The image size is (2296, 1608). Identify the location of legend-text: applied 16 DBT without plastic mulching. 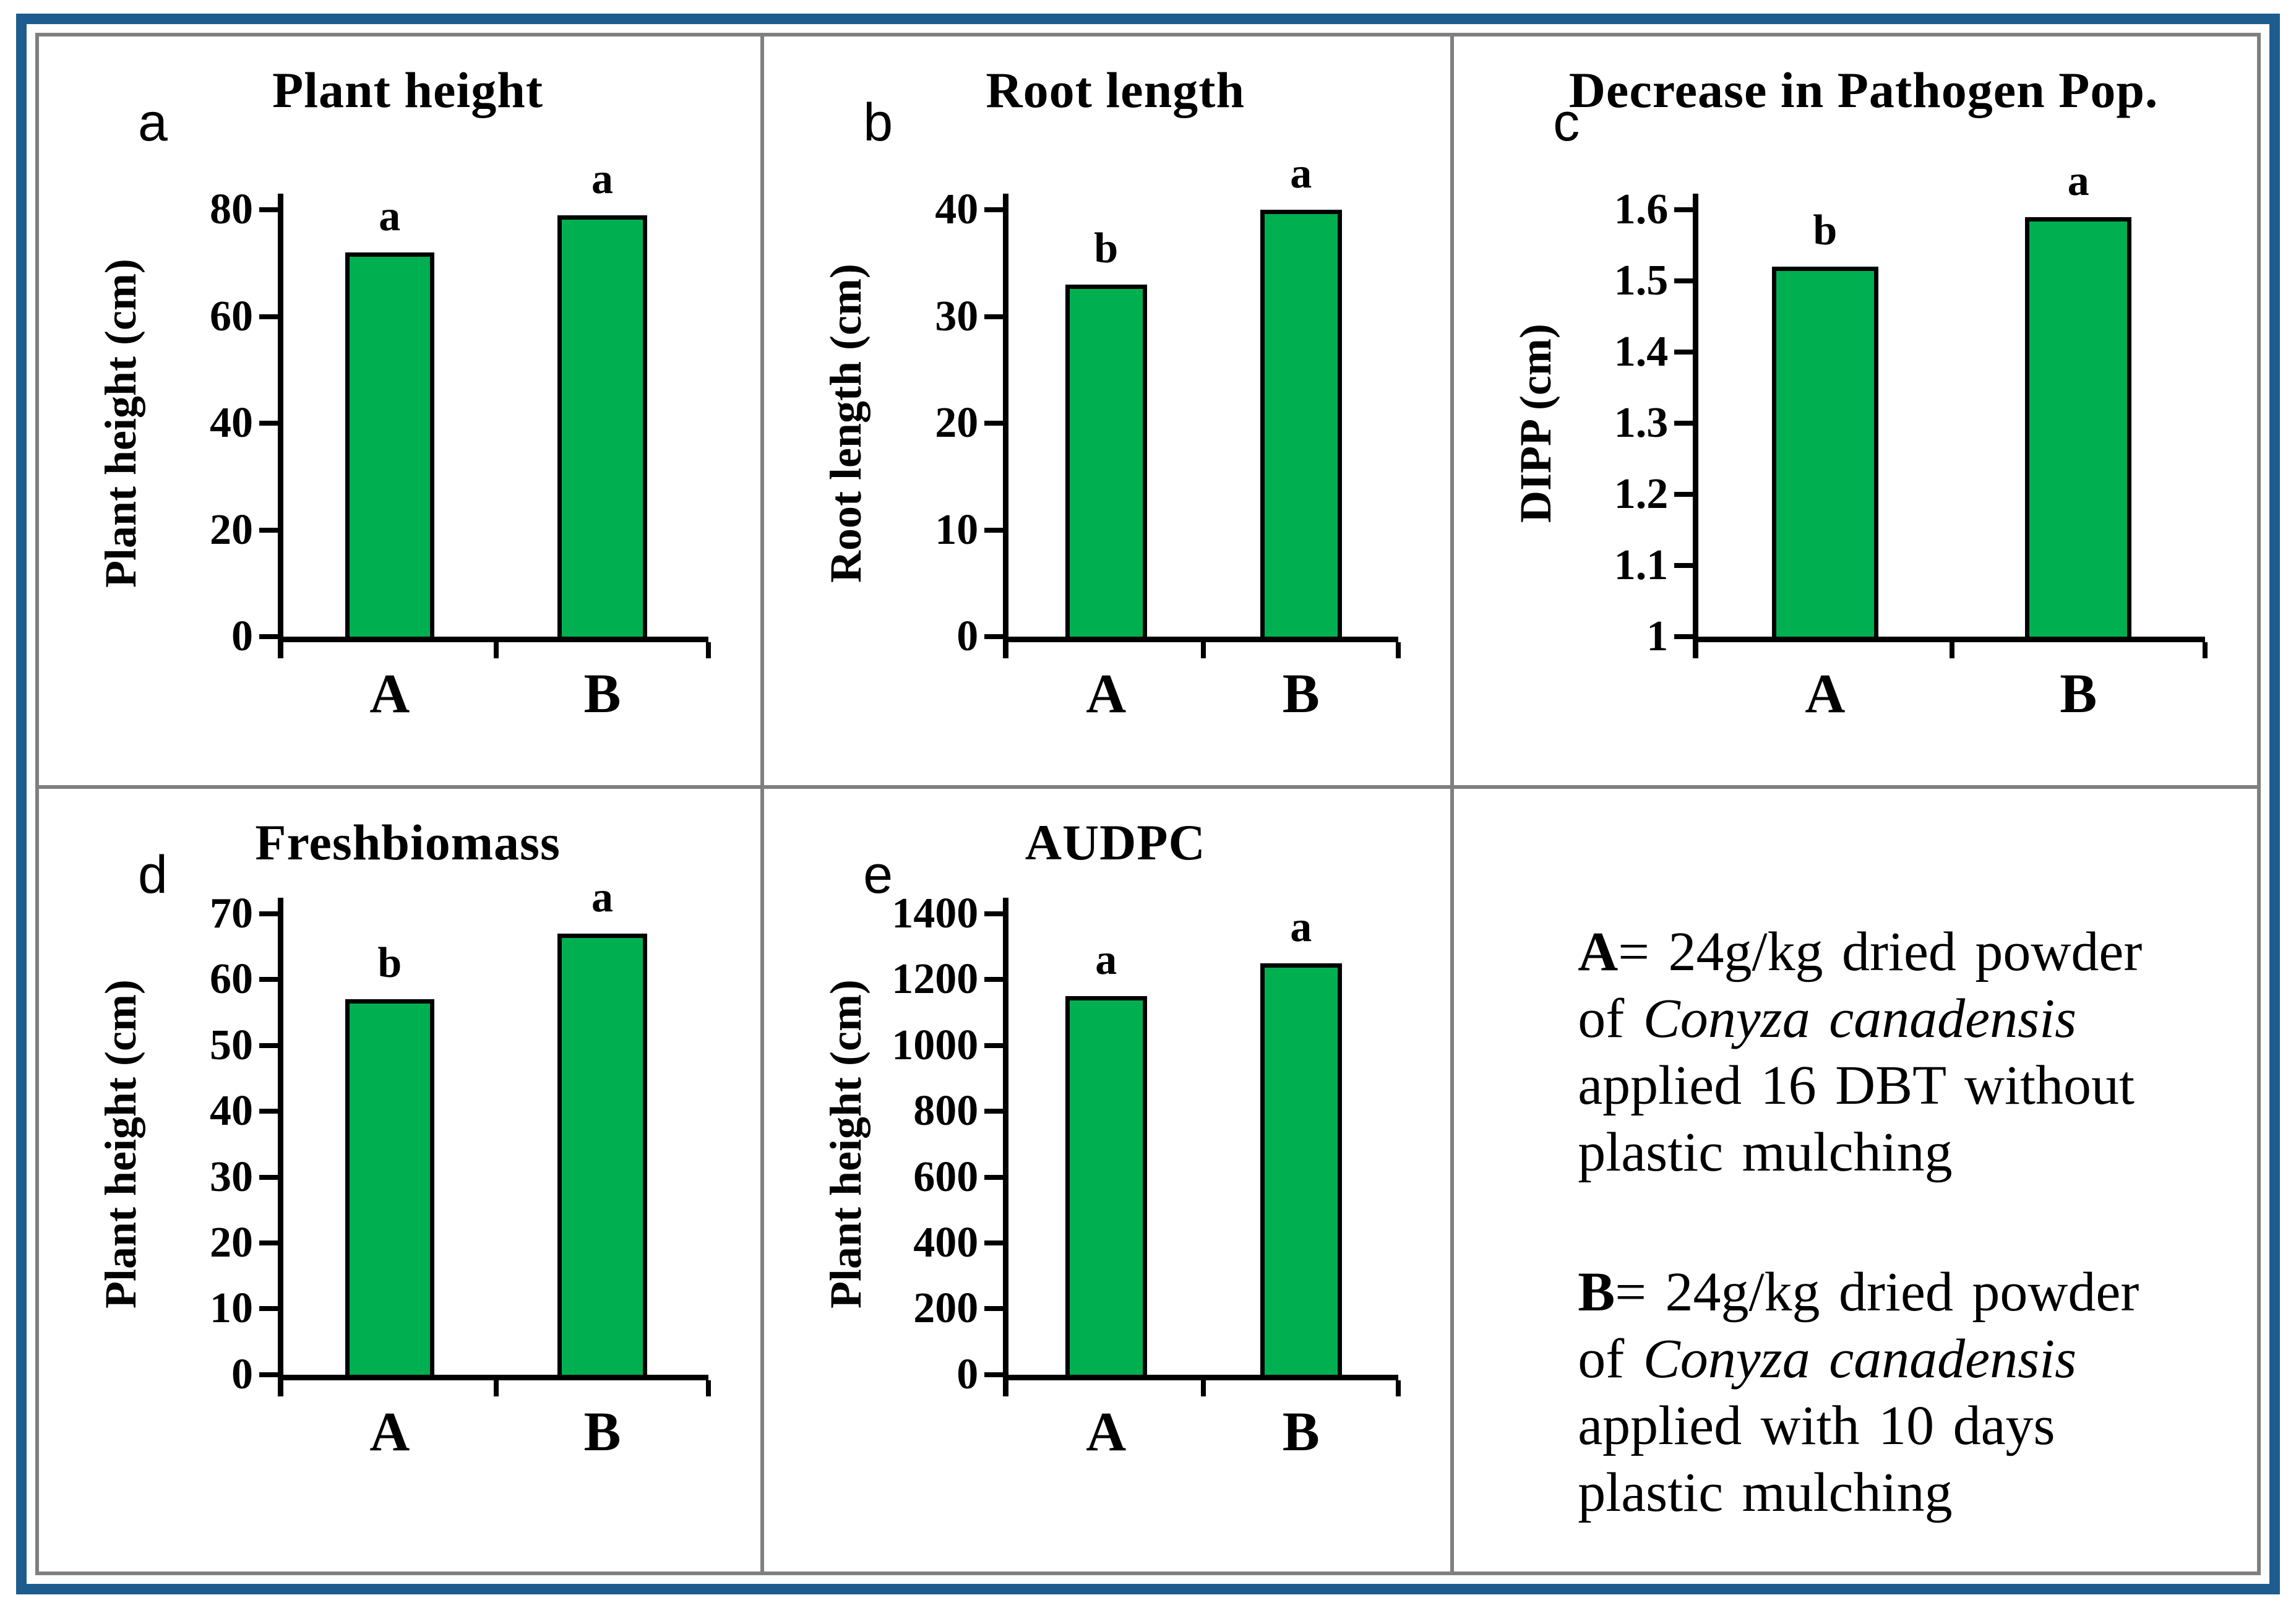
(1857, 1118).